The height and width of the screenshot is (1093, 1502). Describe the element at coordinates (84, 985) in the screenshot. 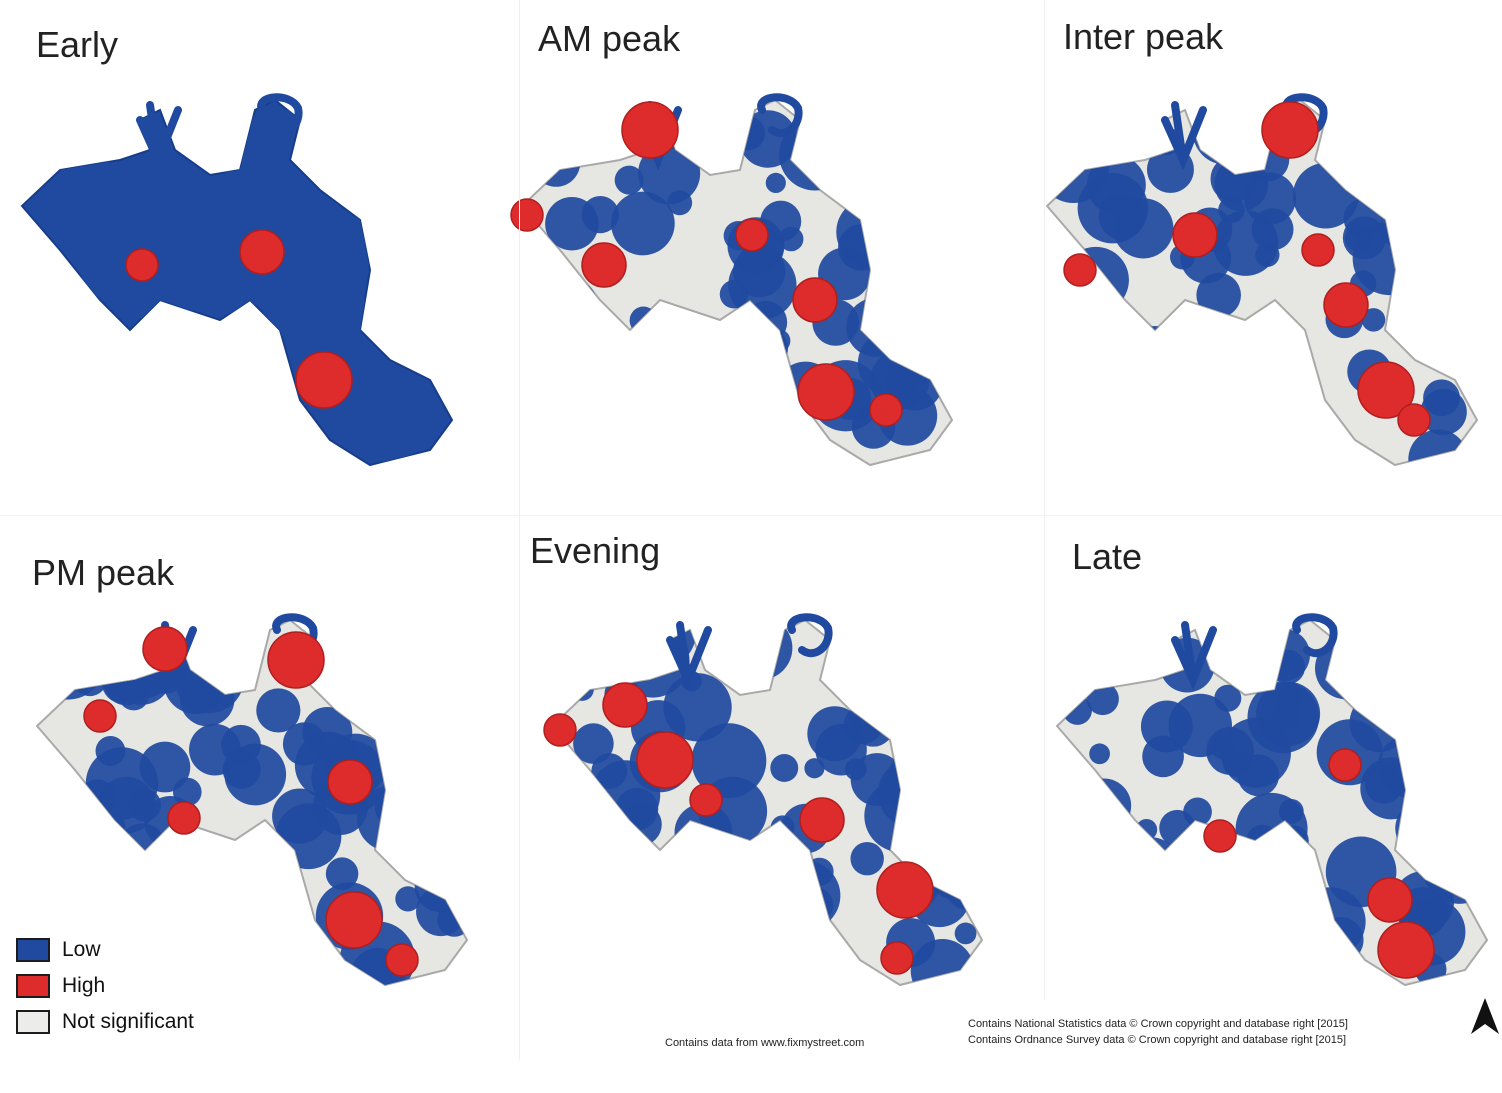

I see `legend-label: High` at that location.